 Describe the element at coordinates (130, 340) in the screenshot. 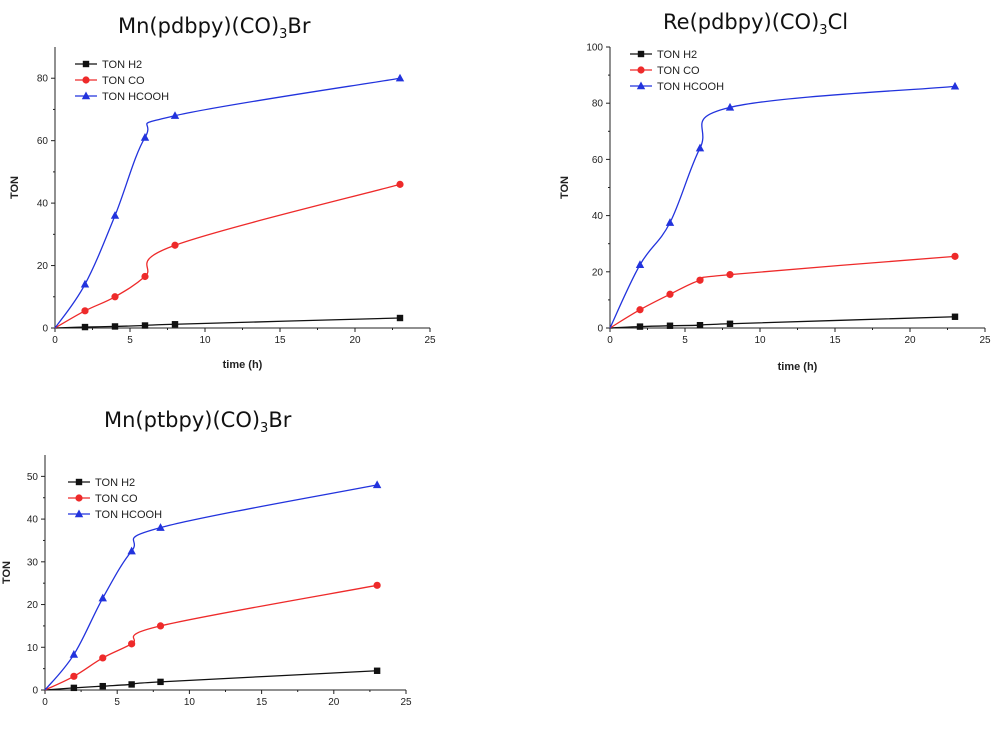

I see `chart-1-x-tick-label: 5` at that location.